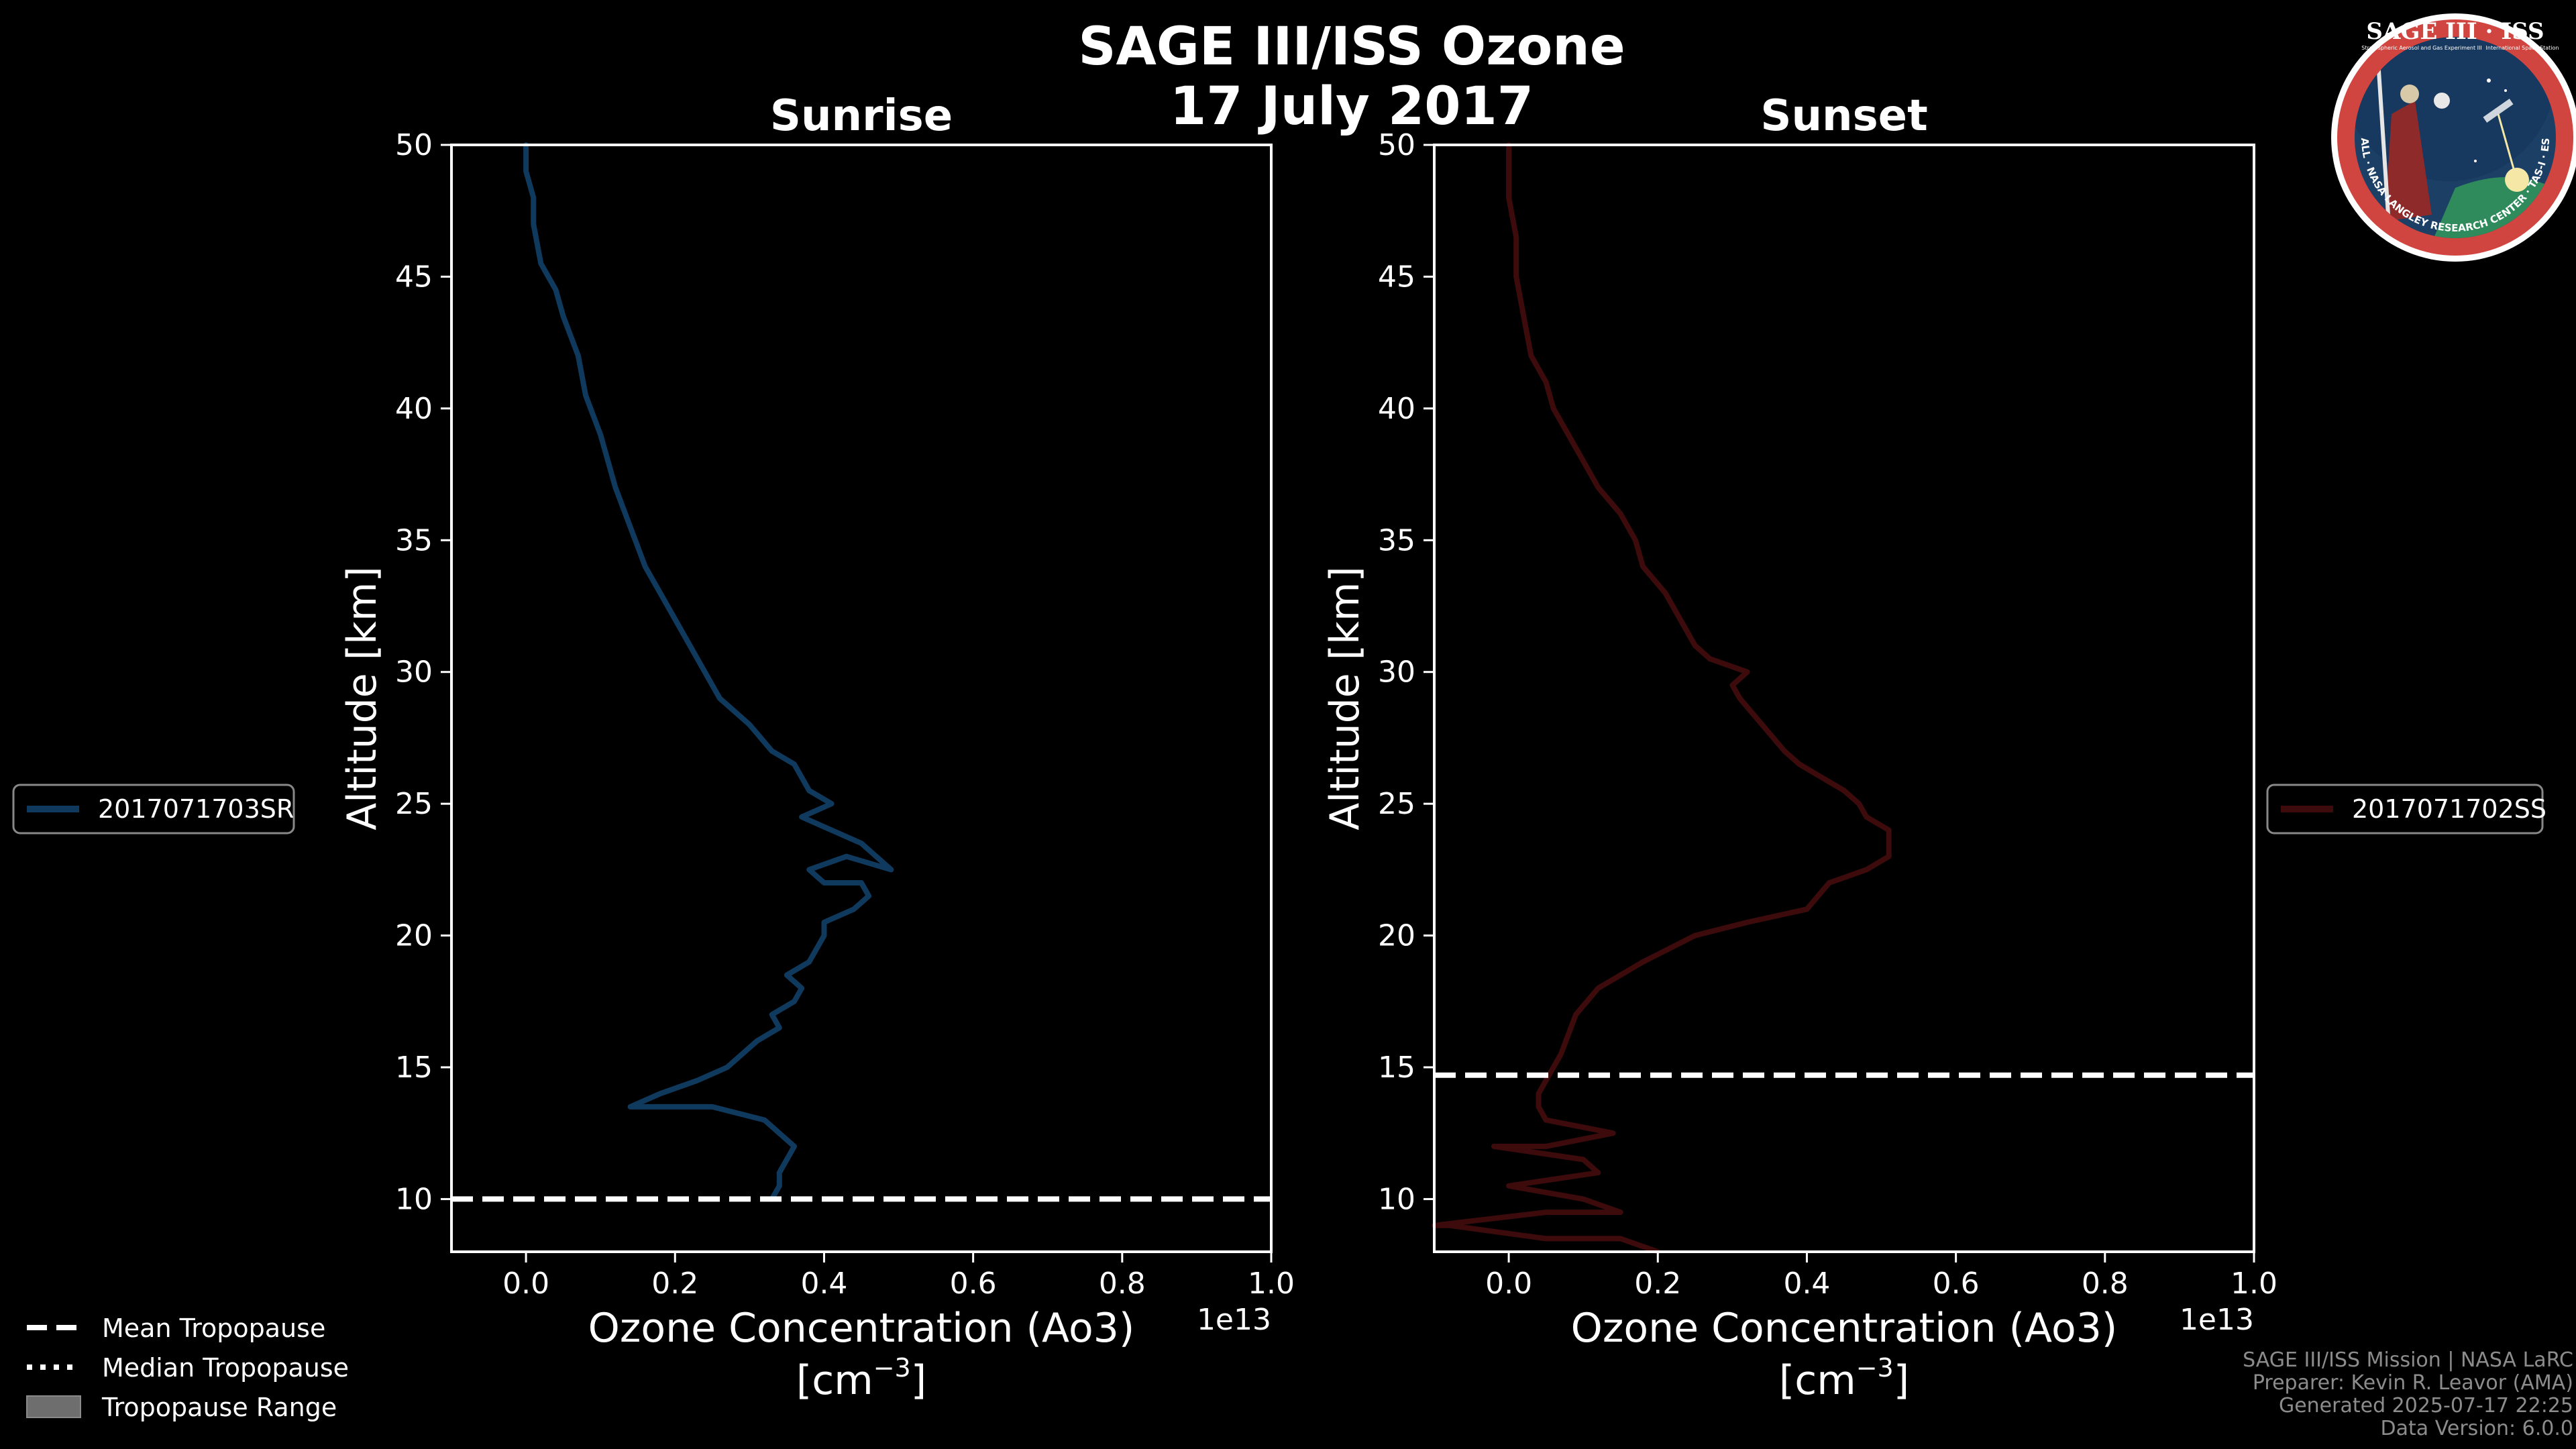 The width and height of the screenshot is (2576, 1449). What do you see at coordinates (414, 409) in the screenshot?
I see `sunrise-y-tick-label: 40` at bounding box center [414, 409].